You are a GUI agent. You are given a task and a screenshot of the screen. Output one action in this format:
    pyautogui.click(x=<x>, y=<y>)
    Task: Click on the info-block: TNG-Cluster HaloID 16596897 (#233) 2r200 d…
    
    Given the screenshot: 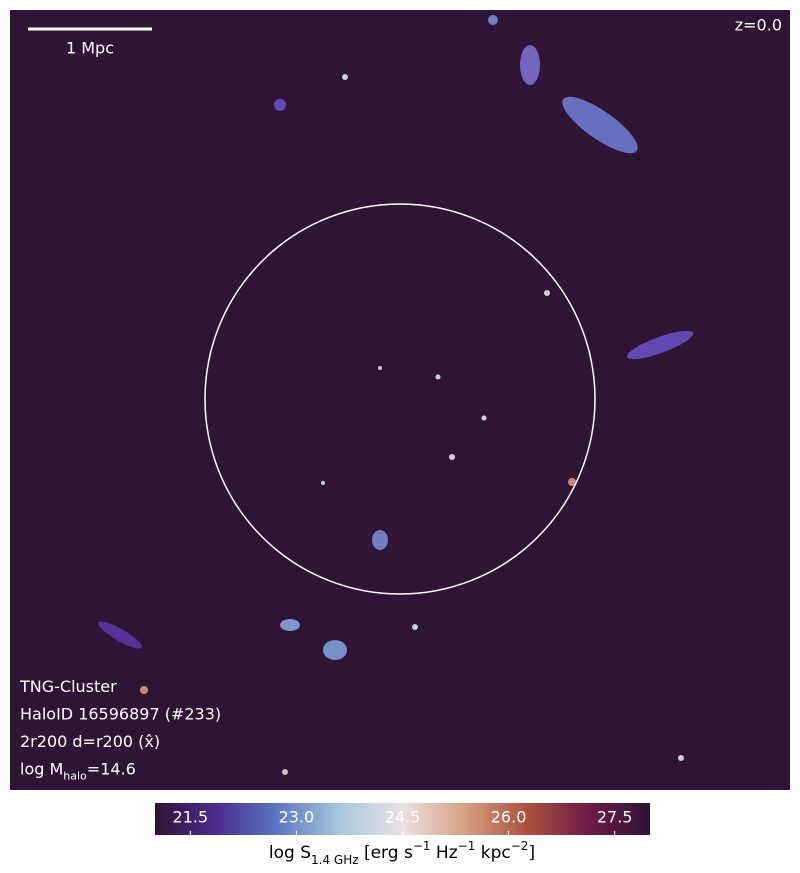 What is the action you would take?
    pyautogui.click(x=120, y=730)
    